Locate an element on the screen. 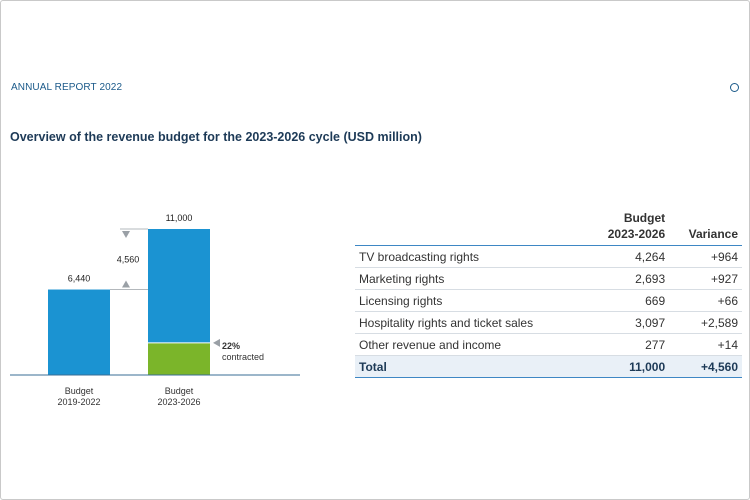  table-row: Marketing rights 2,693 +927 is located at coordinates (548, 278).